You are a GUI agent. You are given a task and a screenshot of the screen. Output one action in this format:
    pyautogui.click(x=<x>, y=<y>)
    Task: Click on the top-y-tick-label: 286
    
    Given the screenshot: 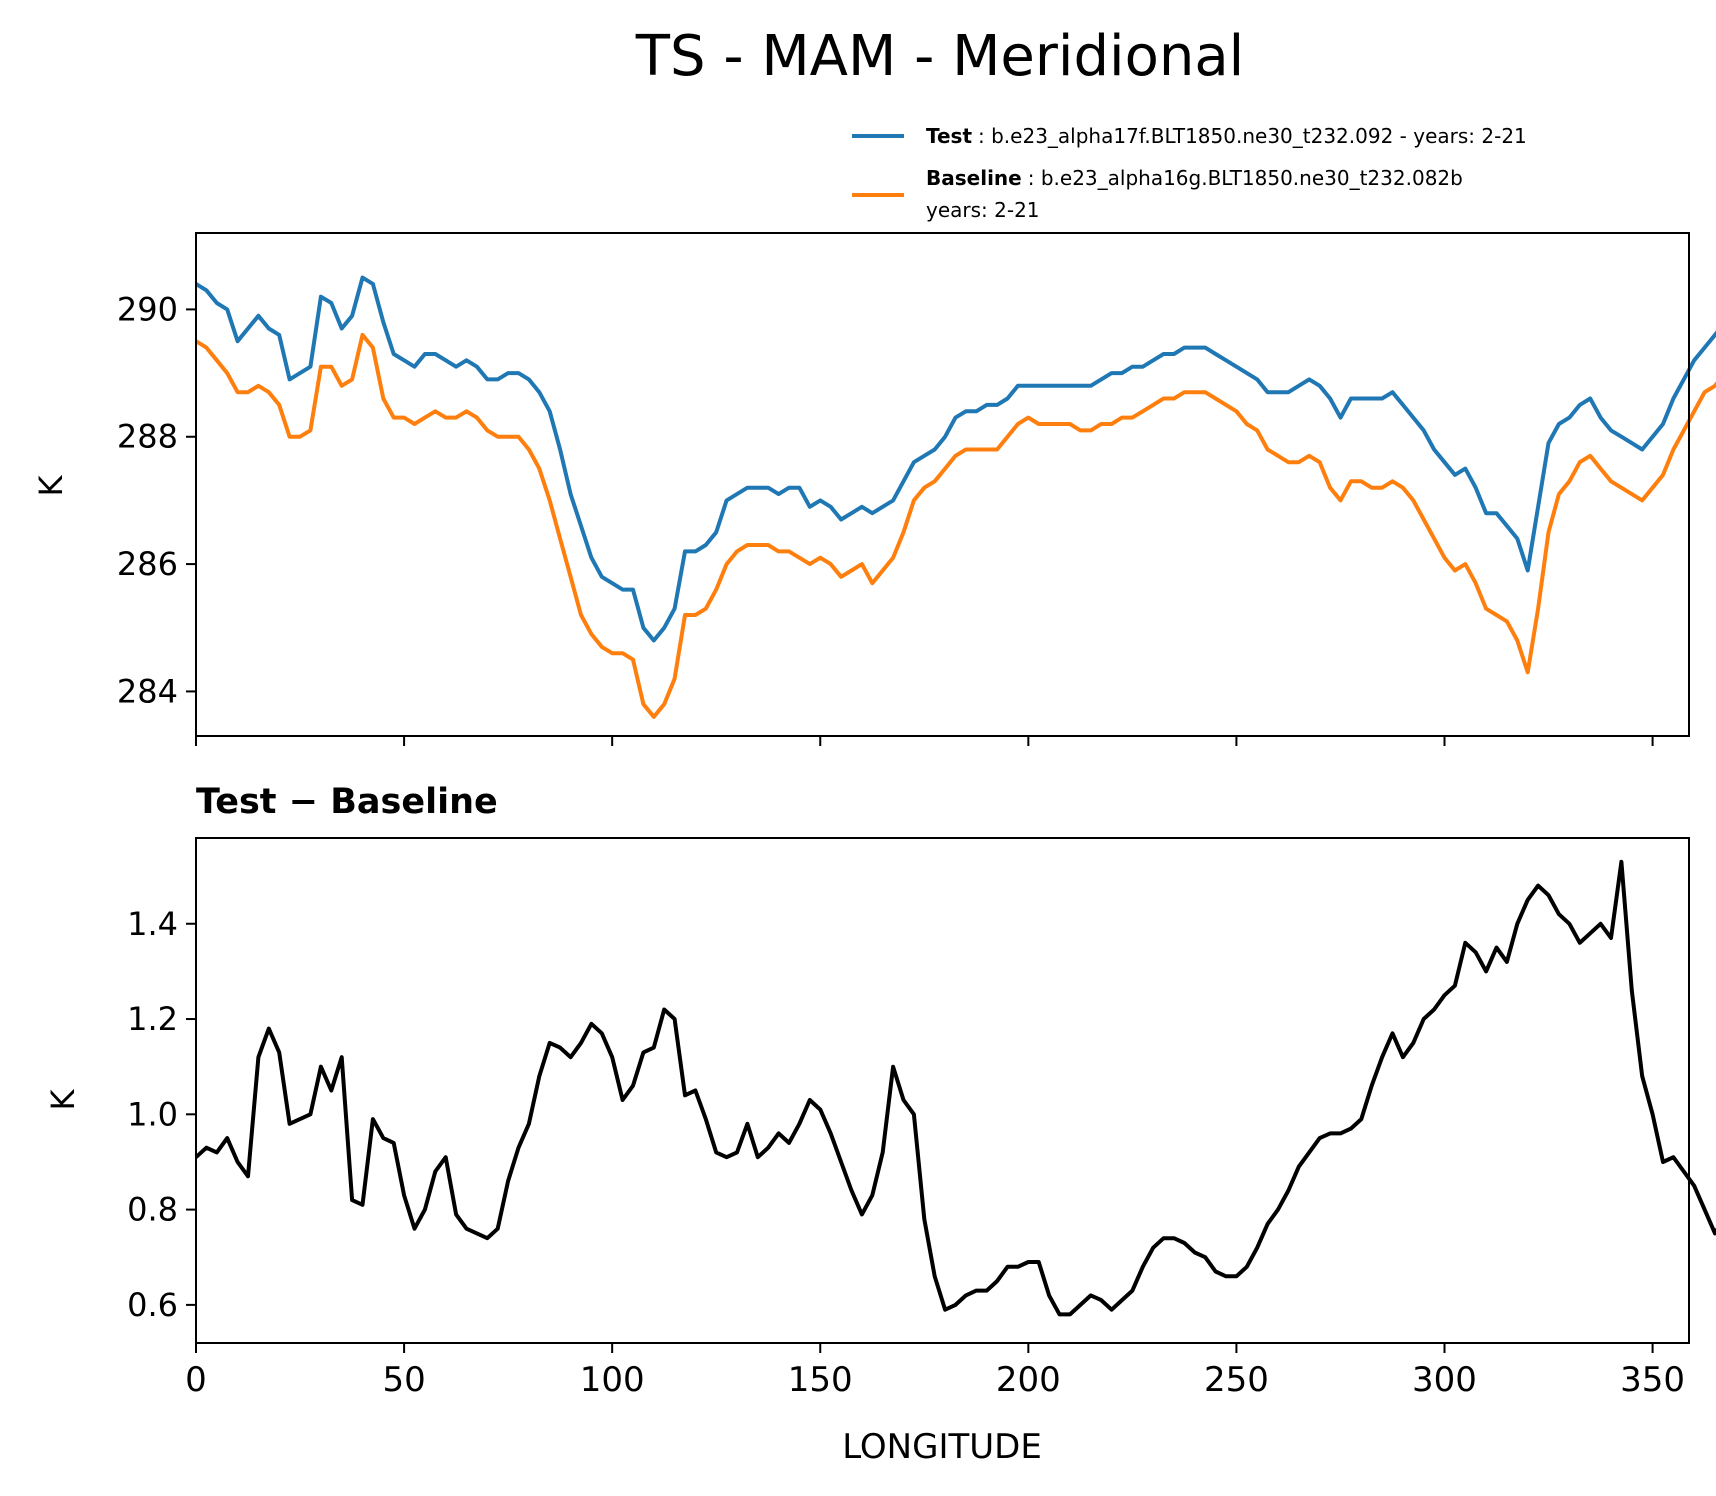 What is the action you would take?
    pyautogui.click(x=147, y=564)
    